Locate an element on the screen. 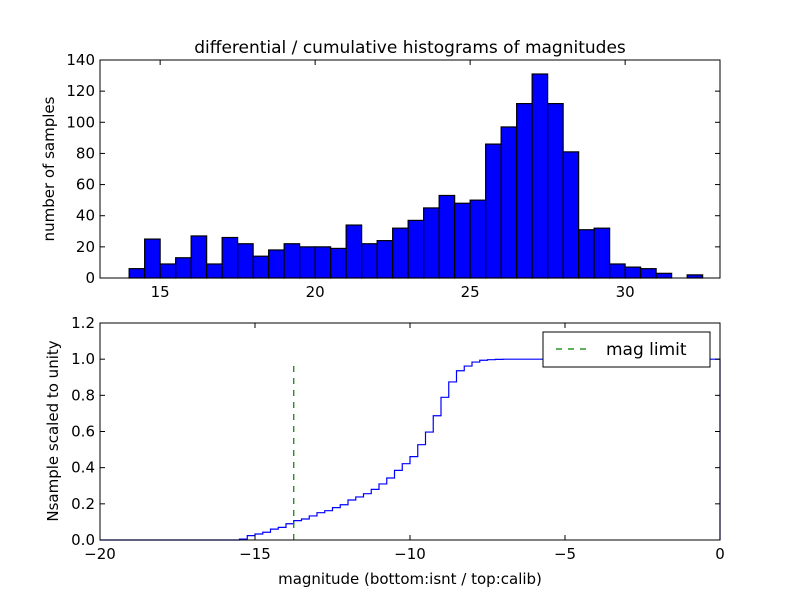 This screenshot has height=600, width=800. x-tick-label: 25 is located at coordinates (470, 292).